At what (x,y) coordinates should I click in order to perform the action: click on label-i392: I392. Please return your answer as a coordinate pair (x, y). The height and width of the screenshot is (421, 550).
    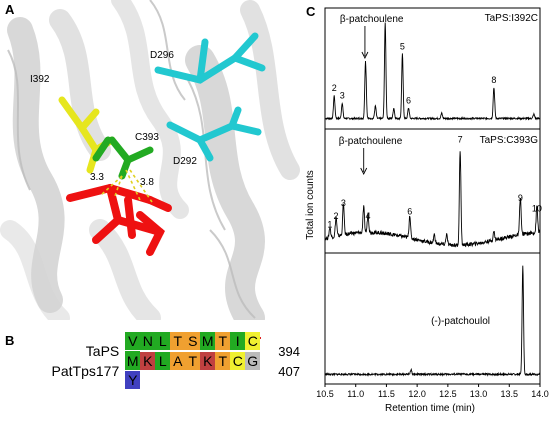
    Looking at the image, I should click on (40, 79).